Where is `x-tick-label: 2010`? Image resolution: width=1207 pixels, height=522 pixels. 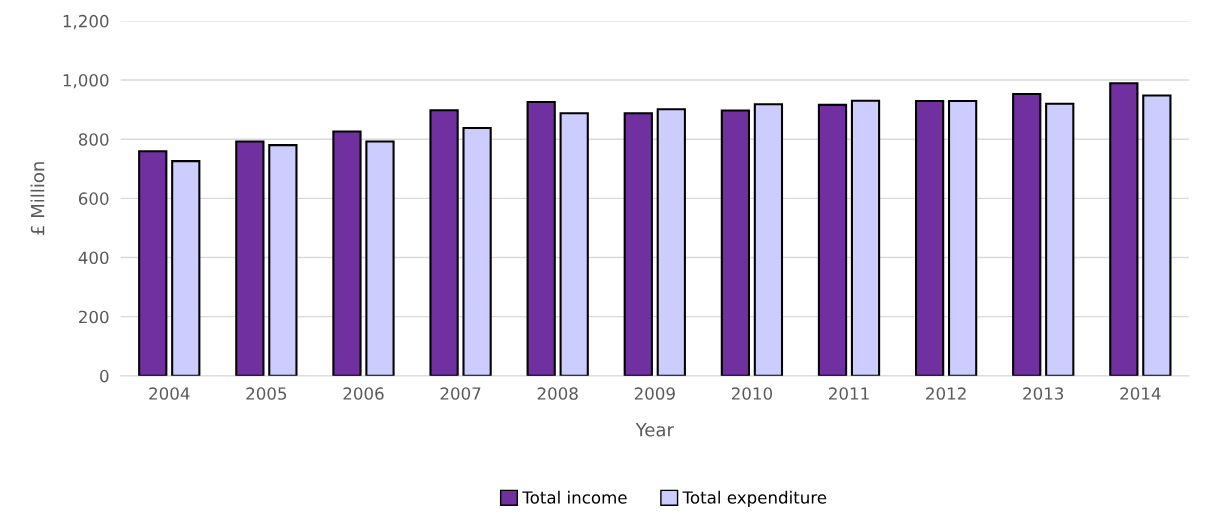
x-tick-label: 2010 is located at coordinates (752, 393).